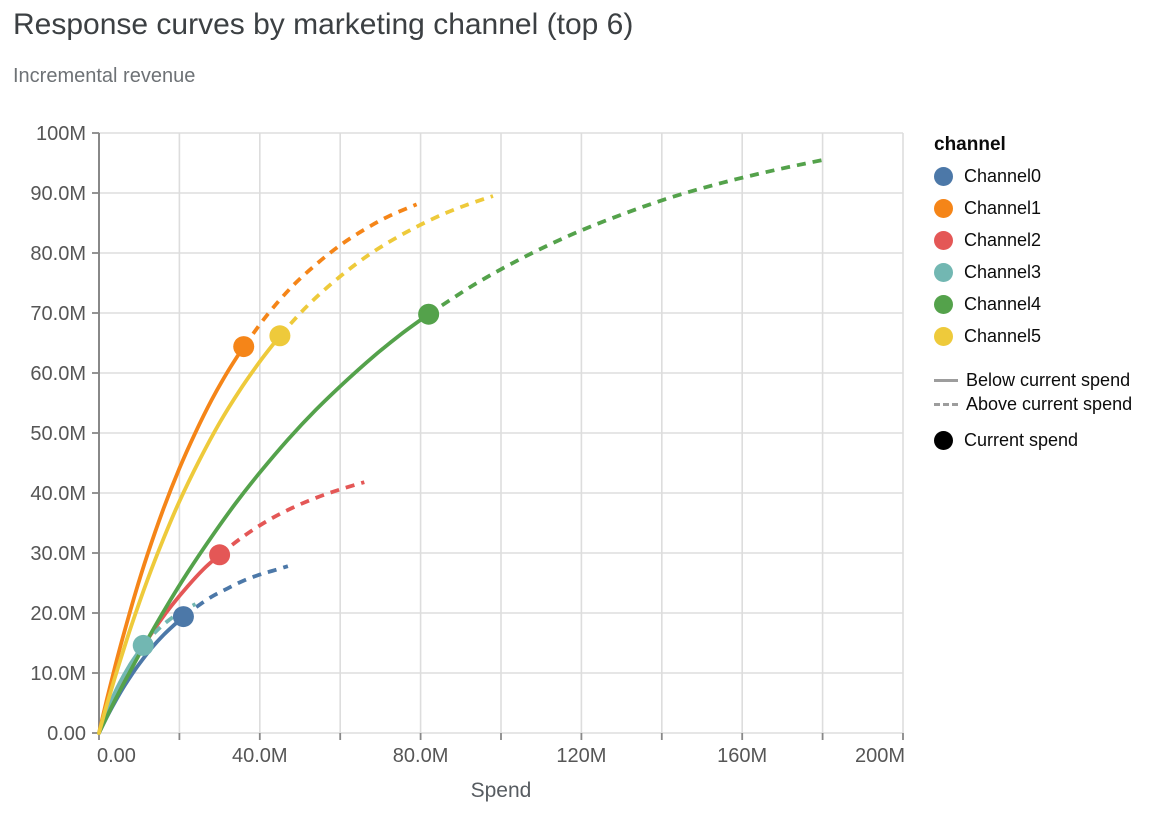 This screenshot has height=814, width=1164. What do you see at coordinates (501, 790) in the screenshot?
I see `x-axis-title: Spend` at bounding box center [501, 790].